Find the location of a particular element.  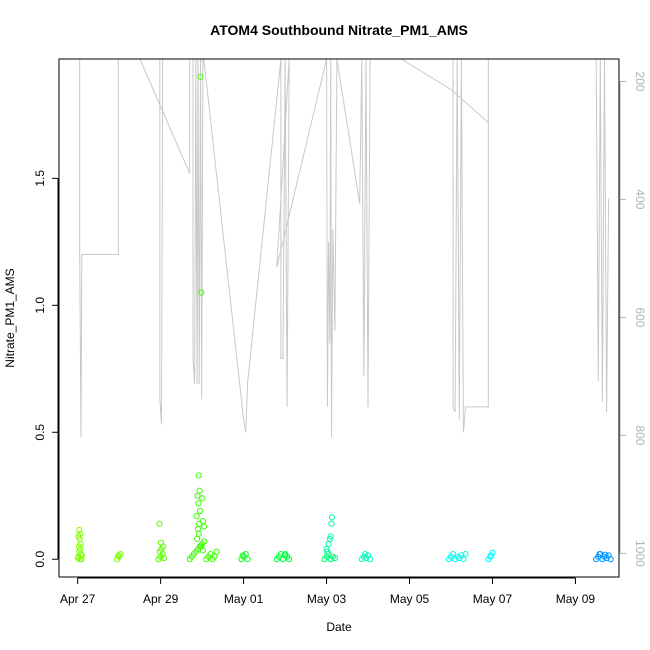

x-tick-label: May 01 is located at coordinates (244, 599).